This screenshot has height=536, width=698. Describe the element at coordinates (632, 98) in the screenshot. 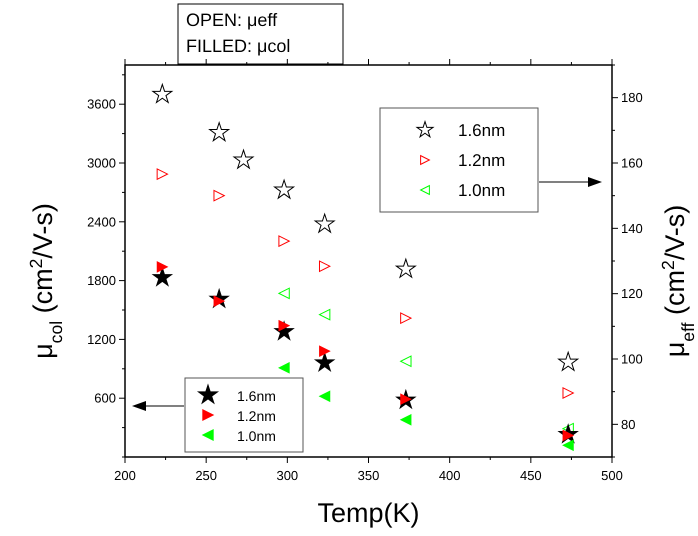

I see `y2-tick-label: 180` at that location.